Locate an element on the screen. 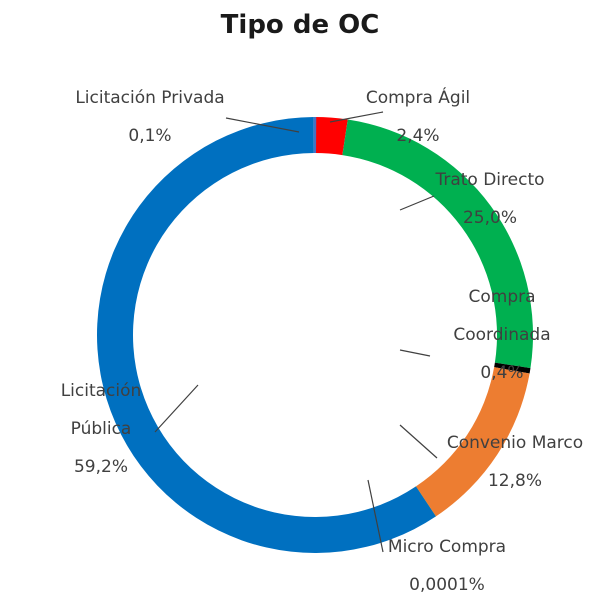 The width and height of the screenshot is (600, 604). label-value-convenio-marco: 12,8% is located at coordinates (515, 481).